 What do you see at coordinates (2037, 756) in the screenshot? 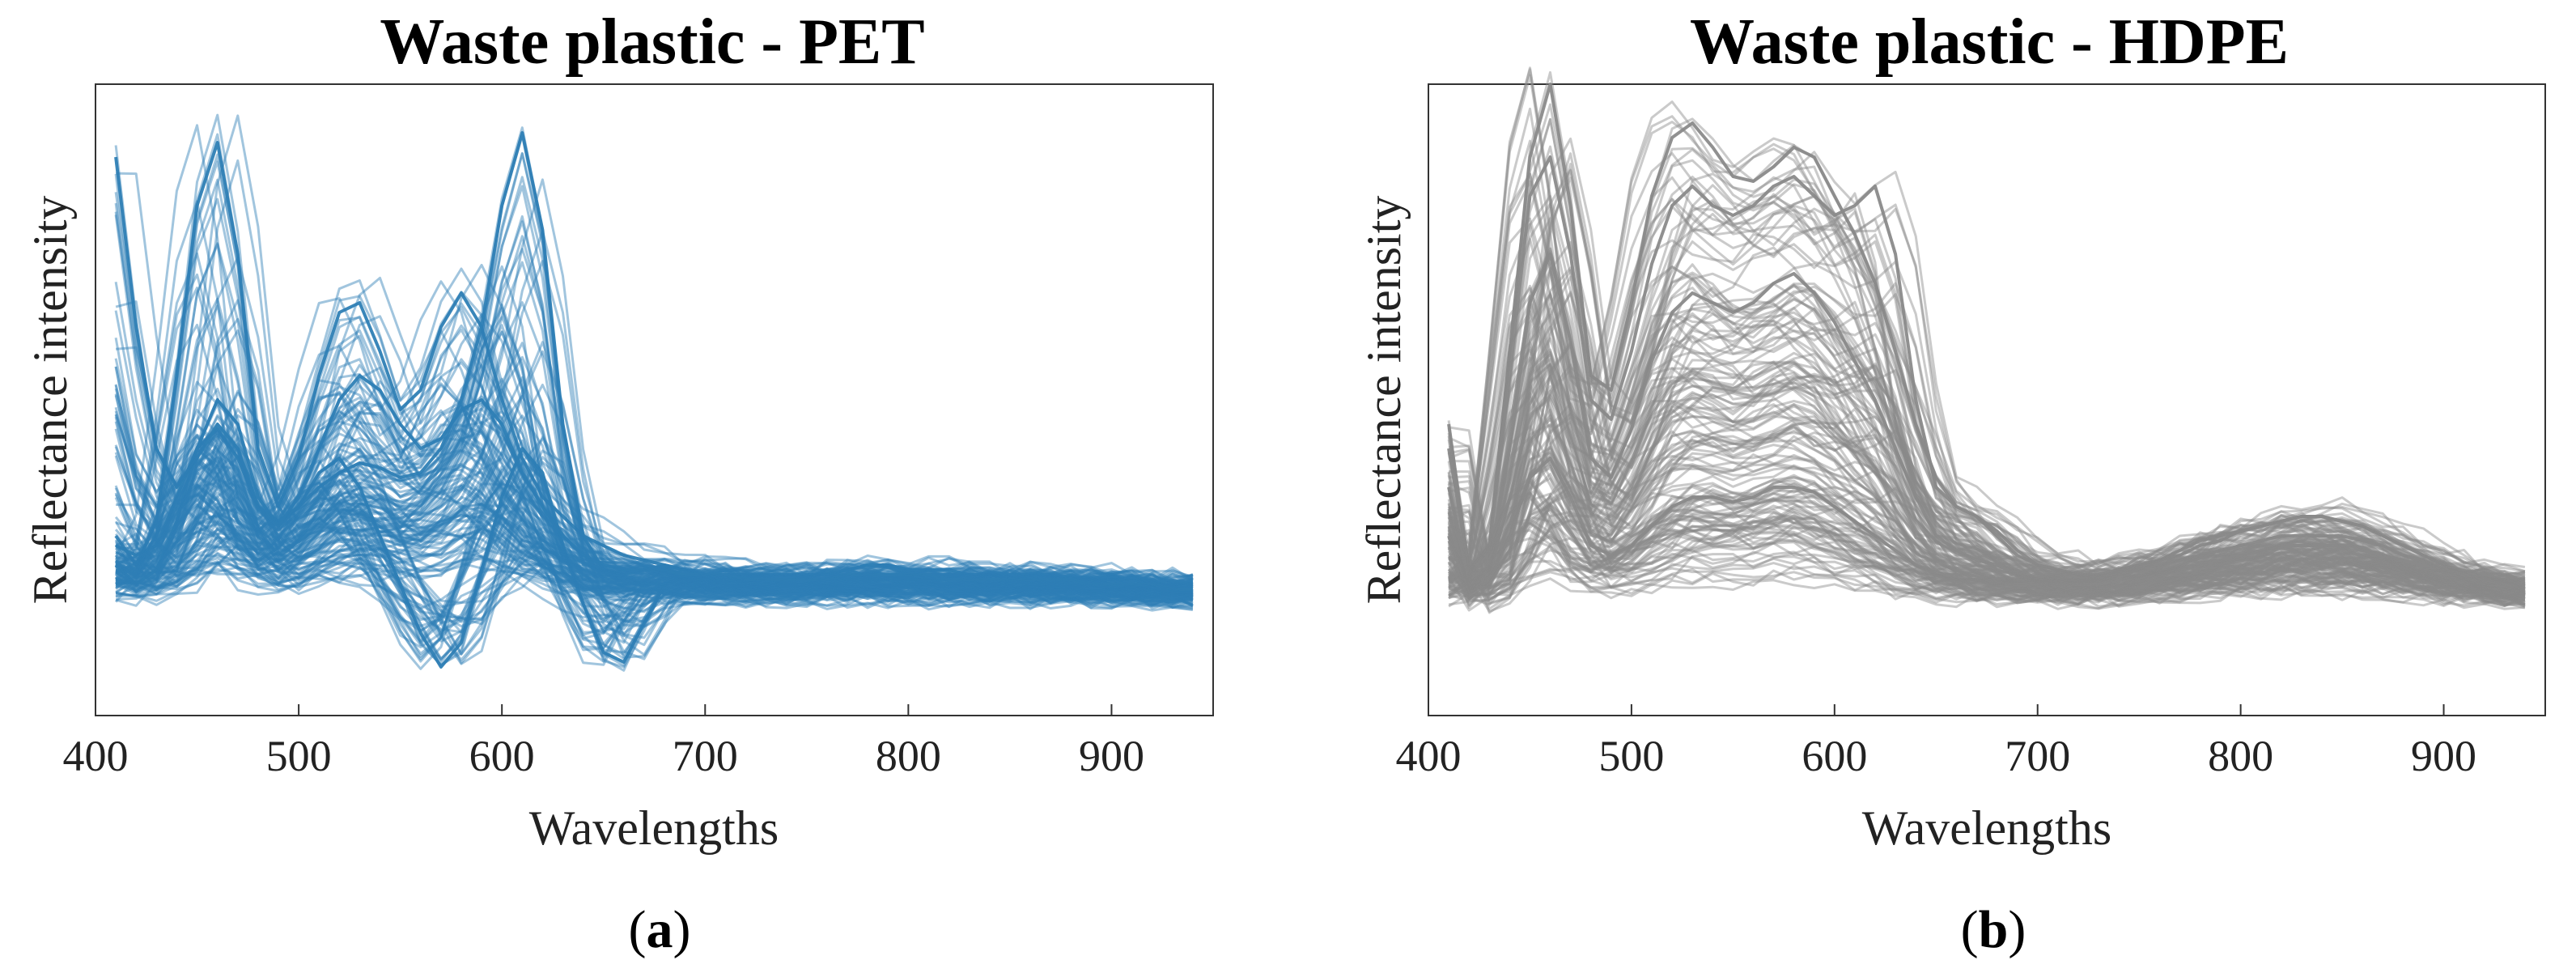
I see `x-tick-label: 700` at bounding box center [2037, 756].